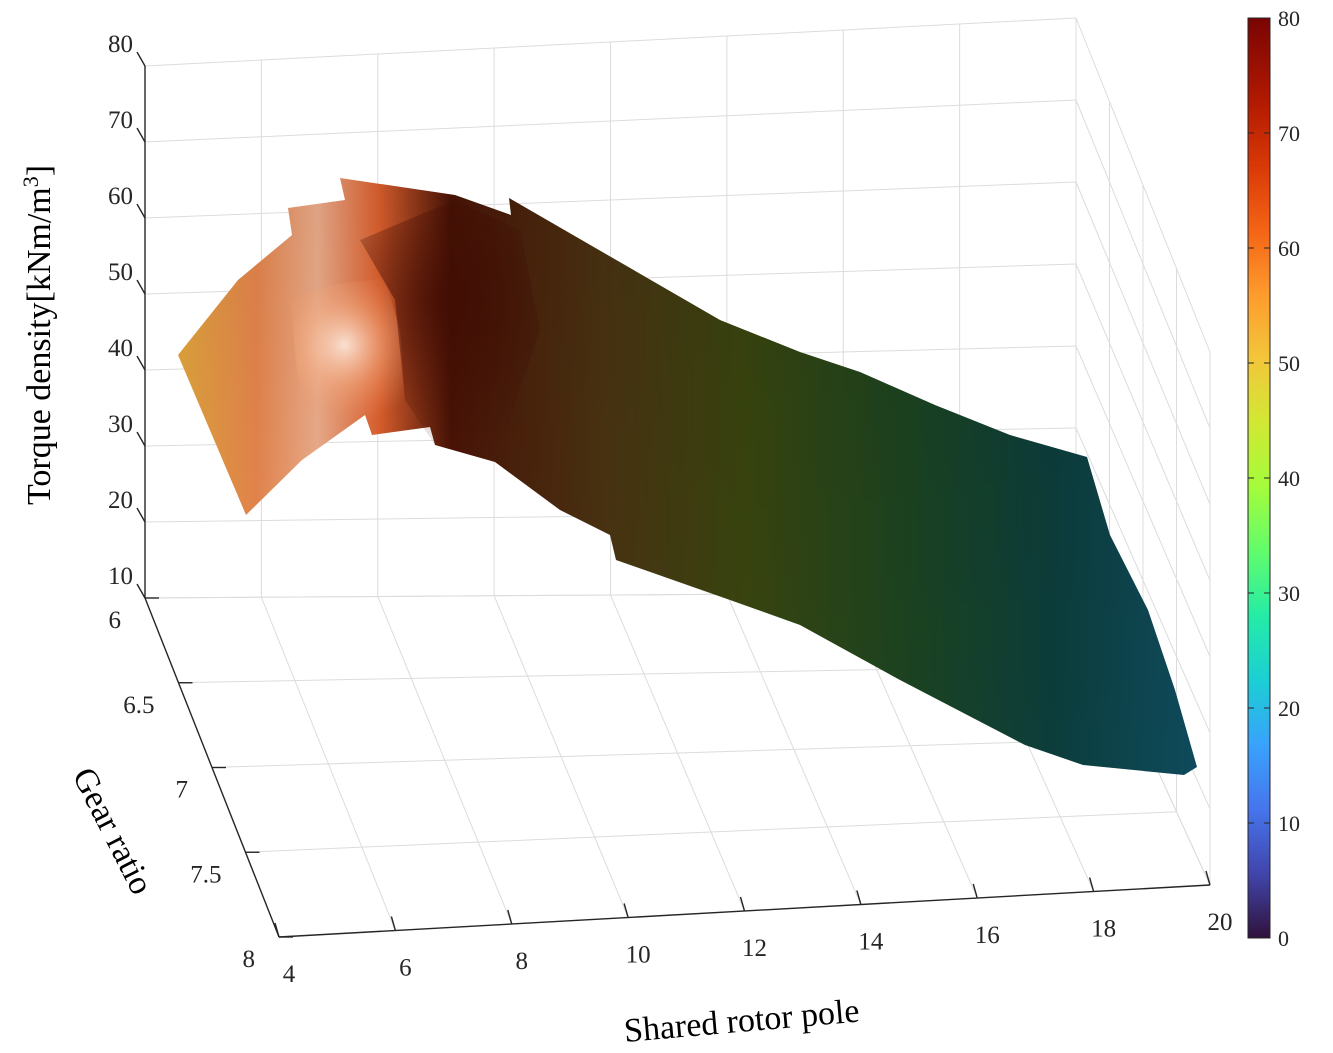 The height and width of the screenshot is (1053, 1333). What do you see at coordinates (1289, 708) in the screenshot?
I see `colorbar-tick-label: 20` at bounding box center [1289, 708].